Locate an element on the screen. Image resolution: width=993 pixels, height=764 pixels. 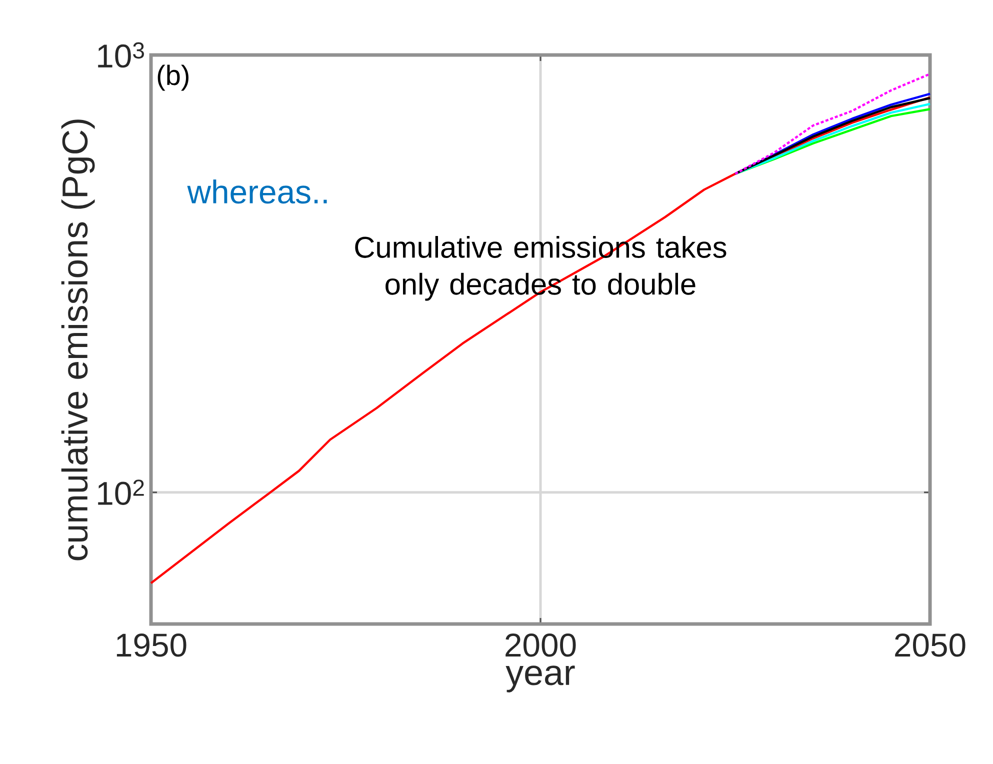
x-tick-label: 1950 is located at coordinates (151, 645).